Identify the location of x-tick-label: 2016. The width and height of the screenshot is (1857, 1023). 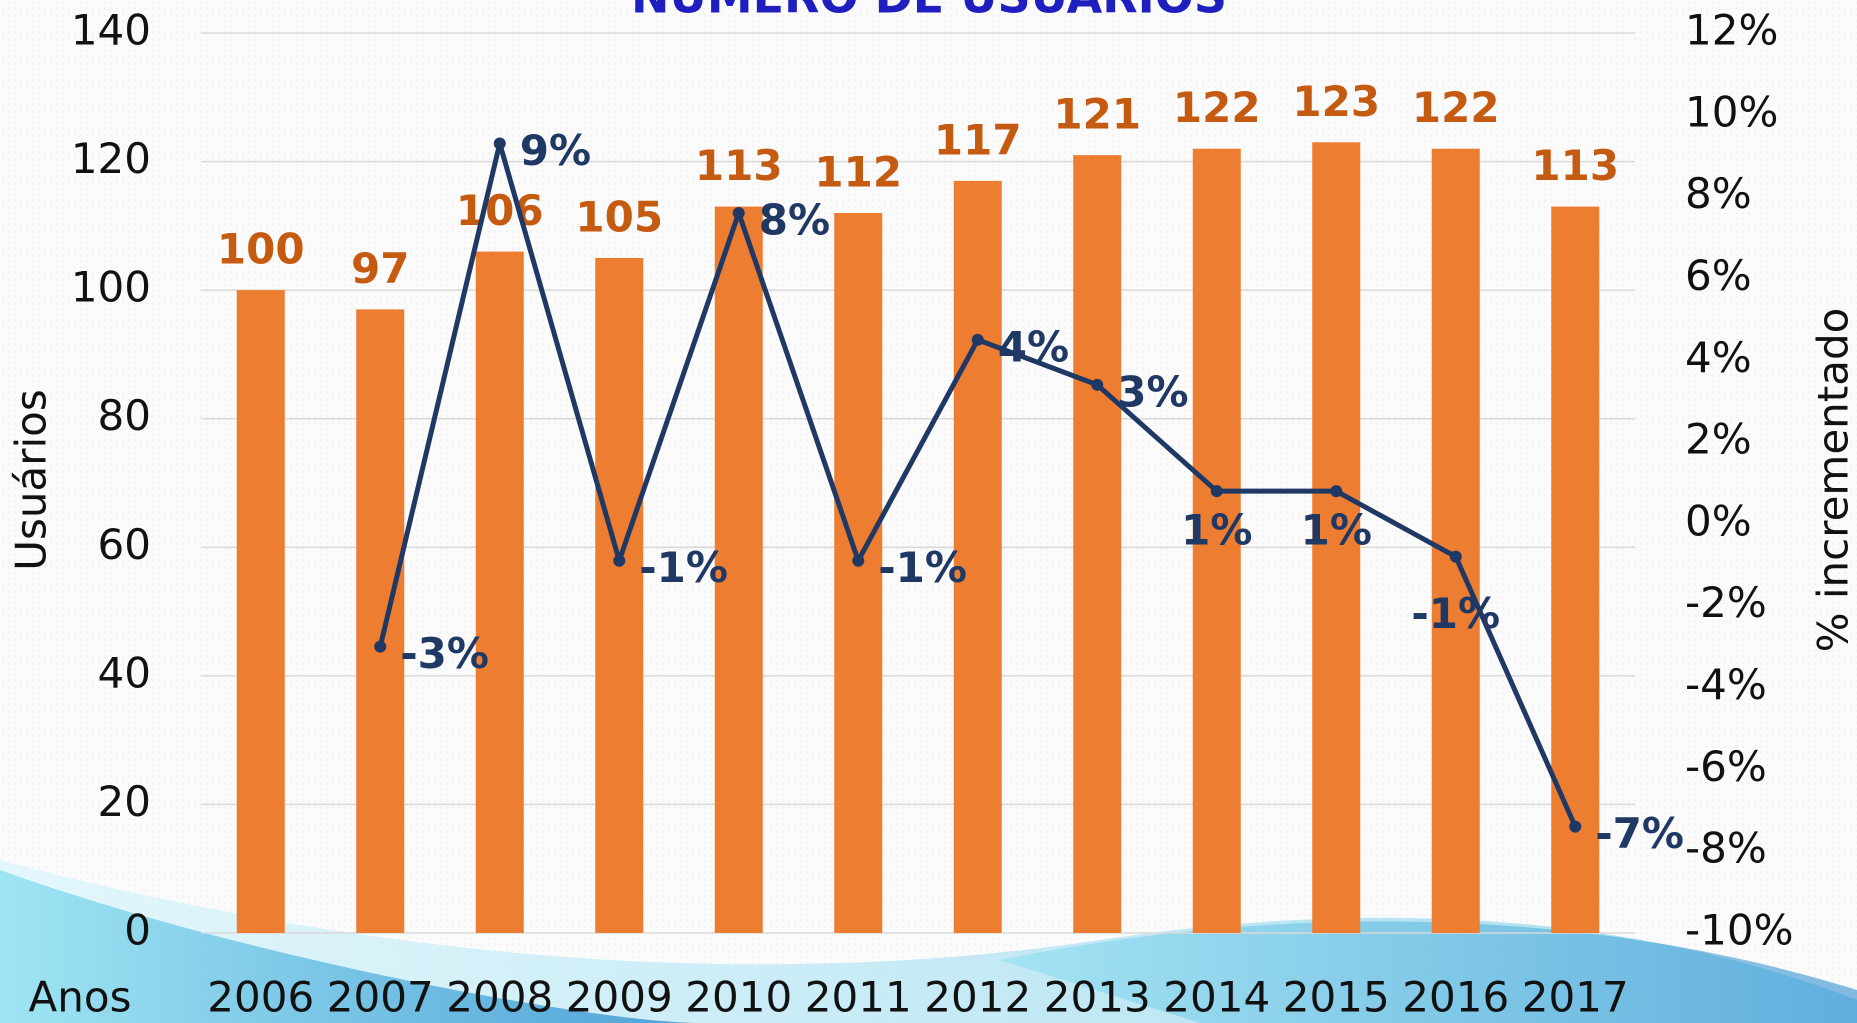
(1455, 997).